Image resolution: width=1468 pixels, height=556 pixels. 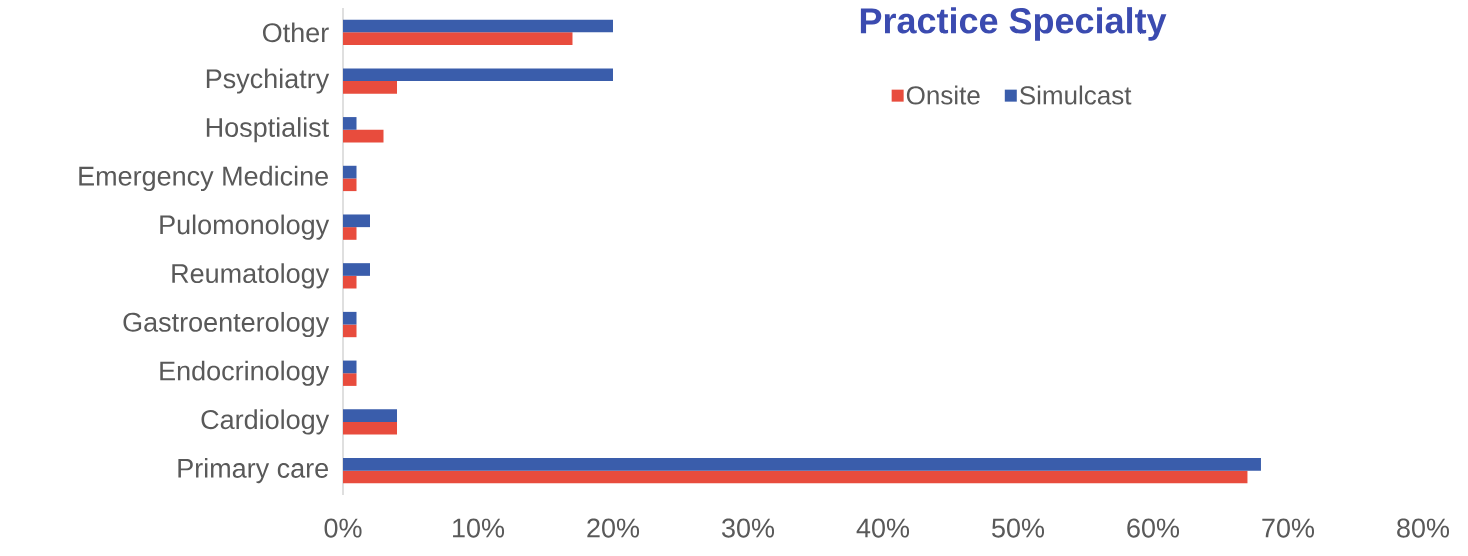 What do you see at coordinates (1153, 528) in the screenshot?
I see `x-tick-label: 60%` at bounding box center [1153, 528].